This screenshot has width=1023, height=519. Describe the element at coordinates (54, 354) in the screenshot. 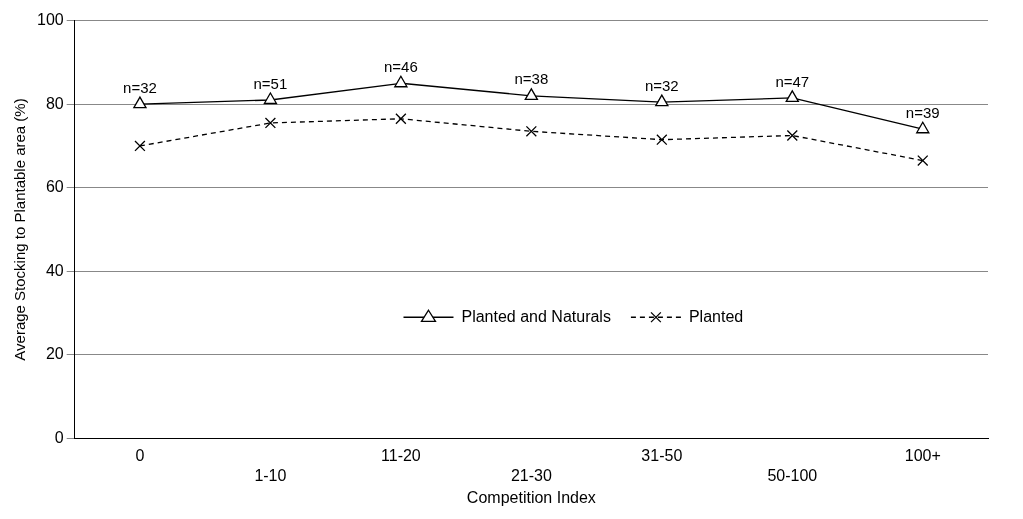

I see `y-tick-label: 20` at that location.